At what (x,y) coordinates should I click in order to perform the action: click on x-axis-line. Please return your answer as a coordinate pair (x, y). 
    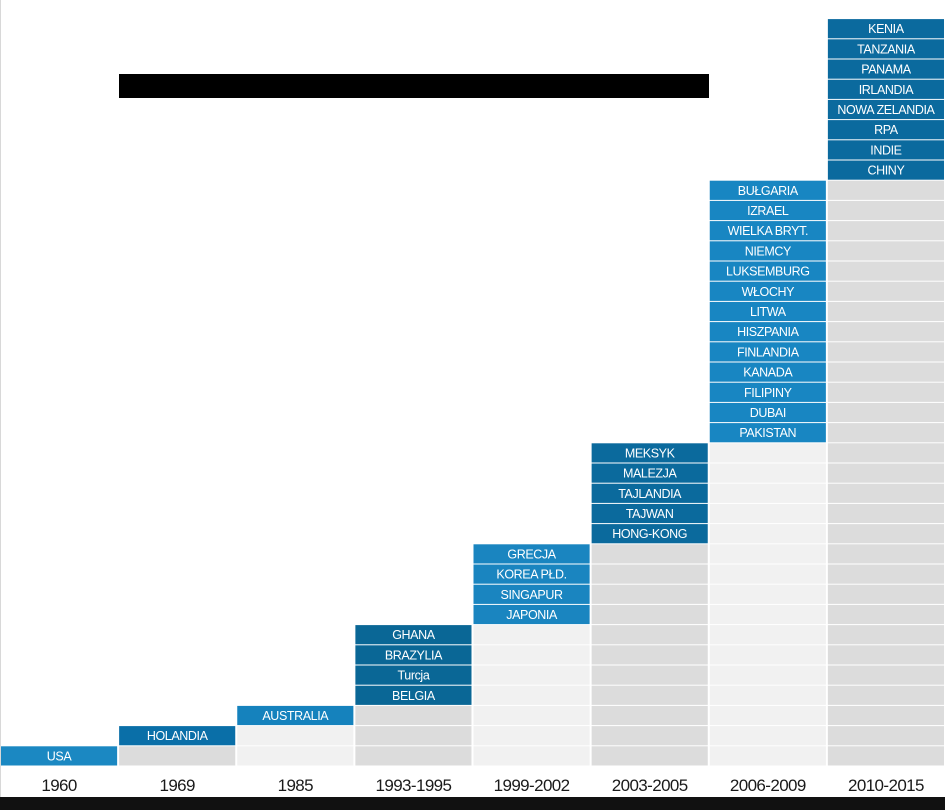
    Looking at the image, I should click on (472, 803).